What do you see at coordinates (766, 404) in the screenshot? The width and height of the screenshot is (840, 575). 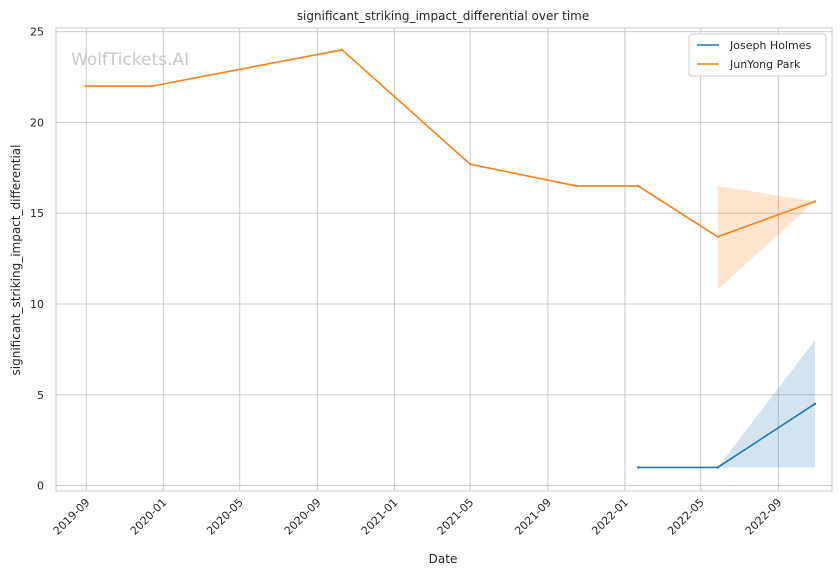 I see `band-joseph-holmes` at bounding box center [766, 404].